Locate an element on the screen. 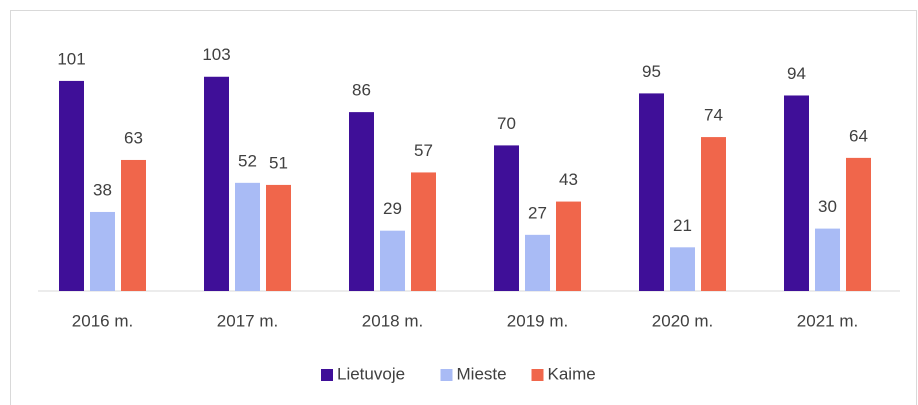 This screenshot has width=918, height=405. data-label: 70 is located at coordinates (506, 123).